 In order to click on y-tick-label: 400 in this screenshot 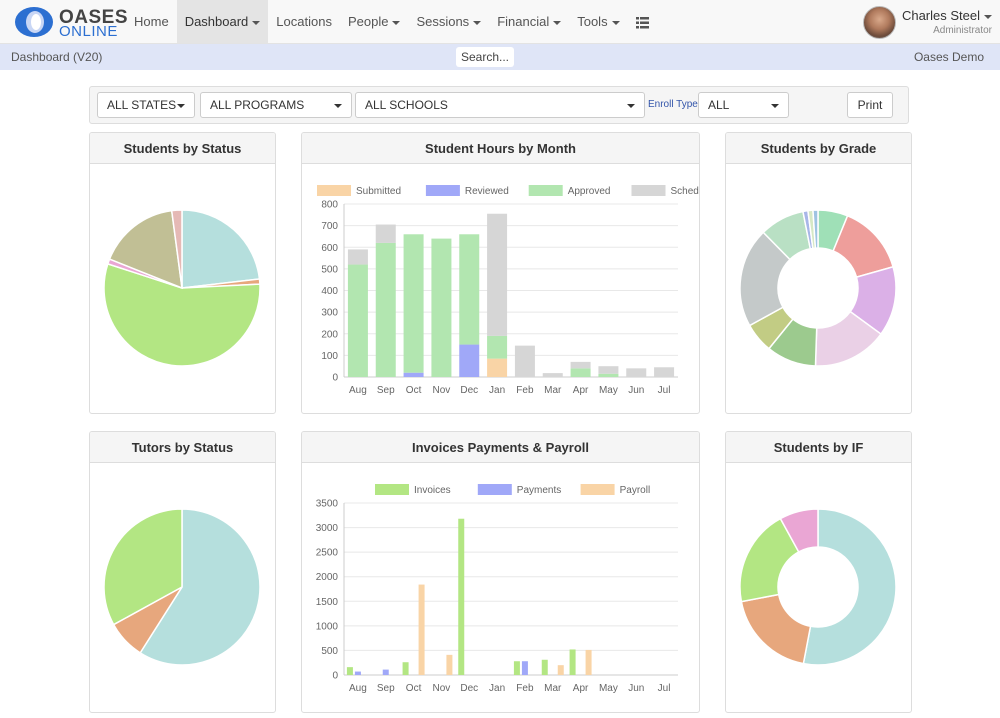, I will do `click(329, 291)`.